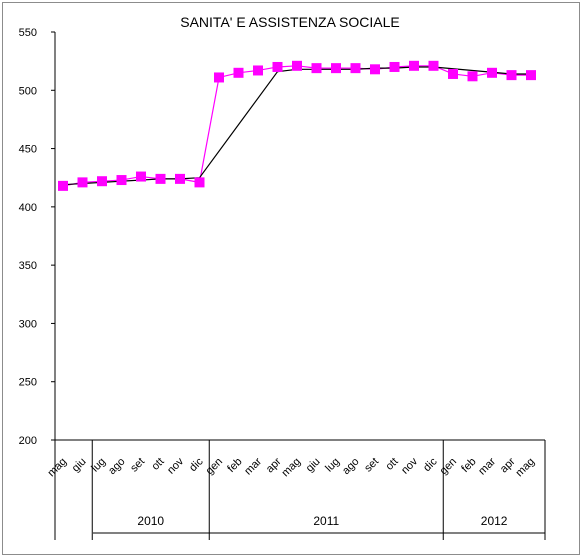 Image resolution: width=583 pixels, height=558 pixels. What do you see at coordinates (28, 441) in the screenshot?
I see `y-tick-label: 200` at bounding box center [28, 441].